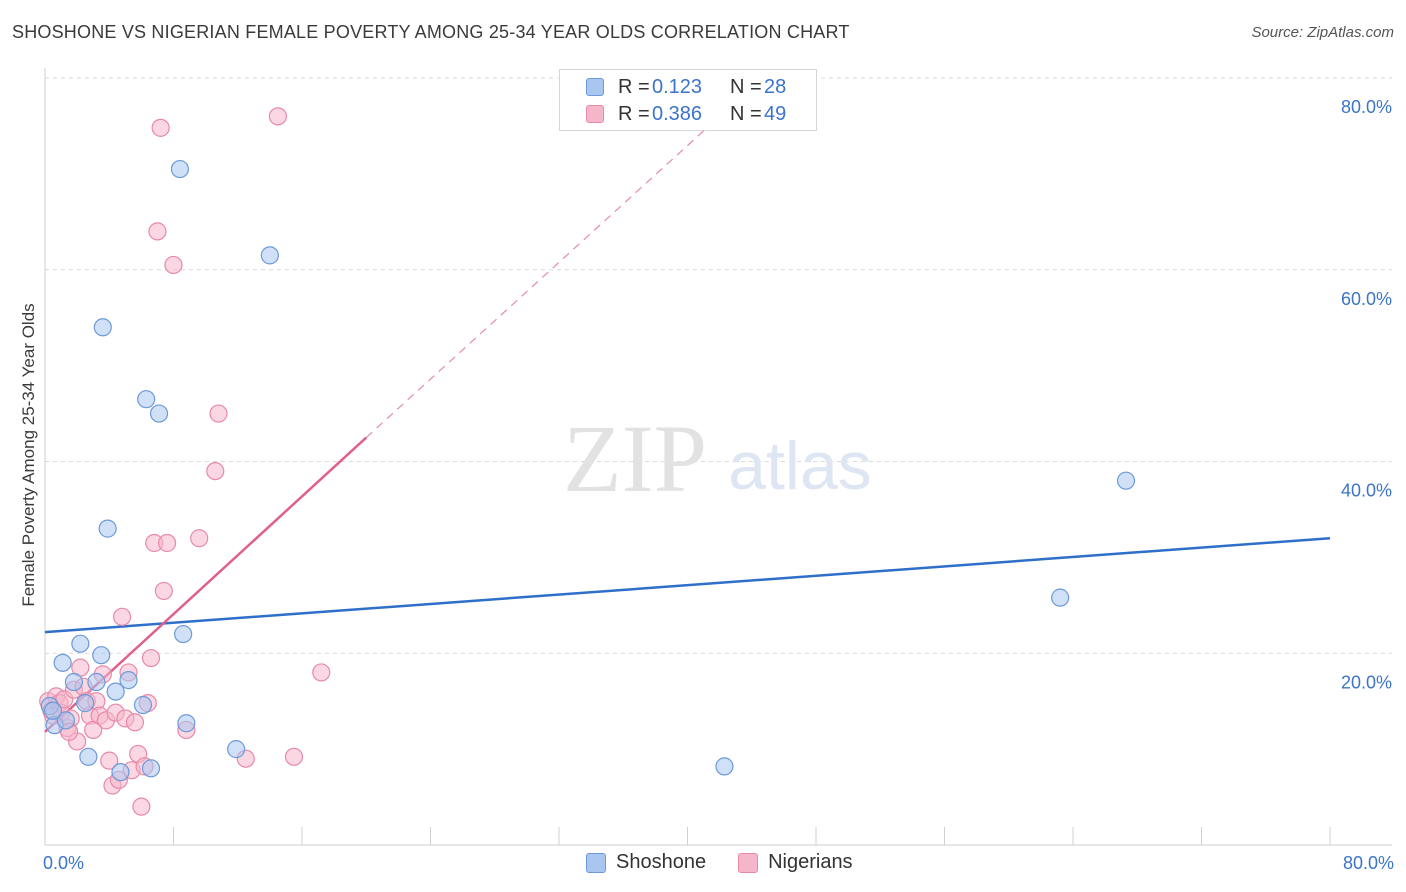 The height and width of the screenshot is (892, 1406). Describe the element at coordinates (596, 862) in the screenshot. I see `shoshone-legend-swatch` at that location.